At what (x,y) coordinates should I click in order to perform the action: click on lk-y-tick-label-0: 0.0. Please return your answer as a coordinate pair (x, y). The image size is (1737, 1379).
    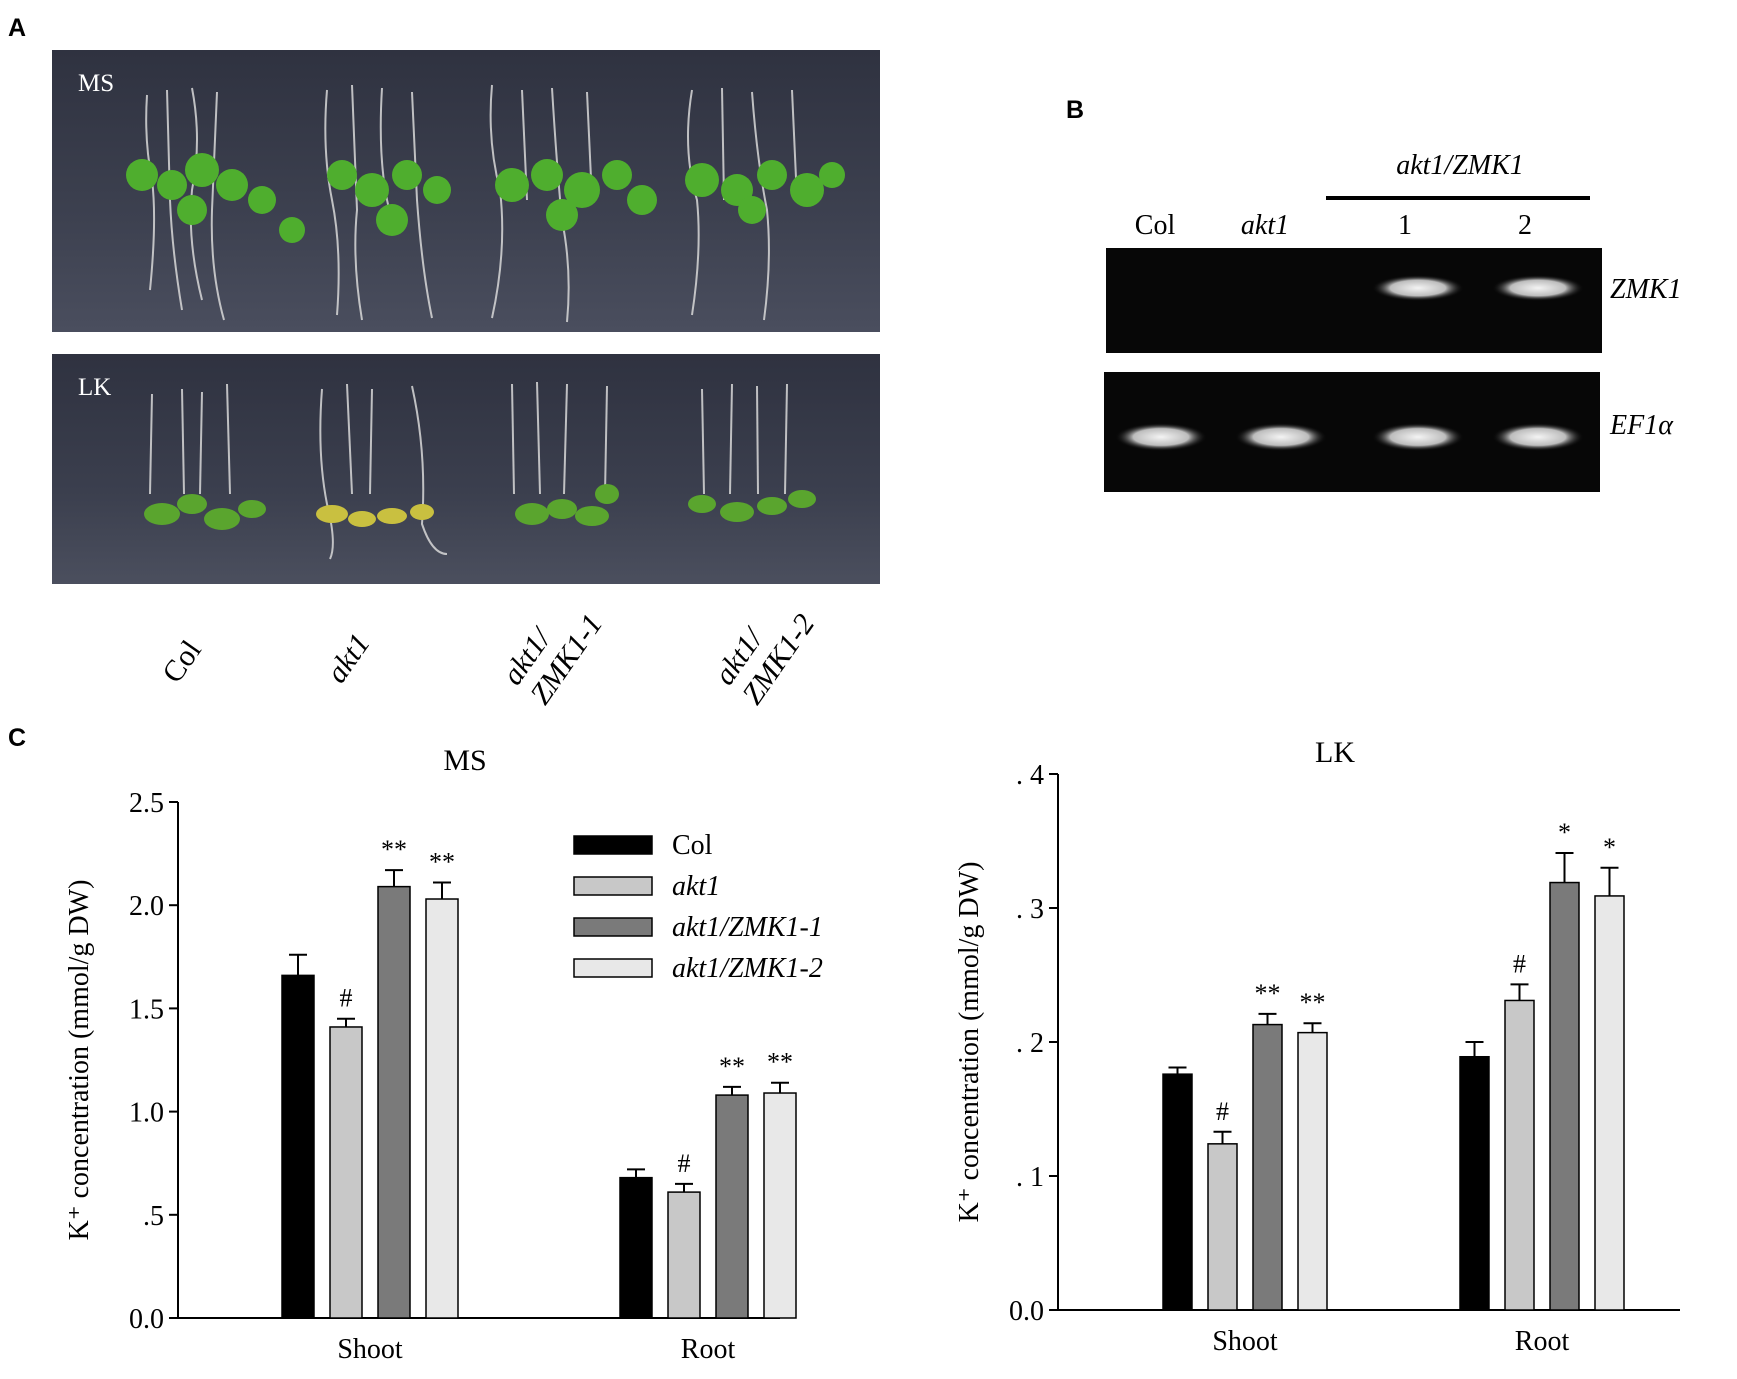
    Looking at the image, I should click on (1026, 1311).